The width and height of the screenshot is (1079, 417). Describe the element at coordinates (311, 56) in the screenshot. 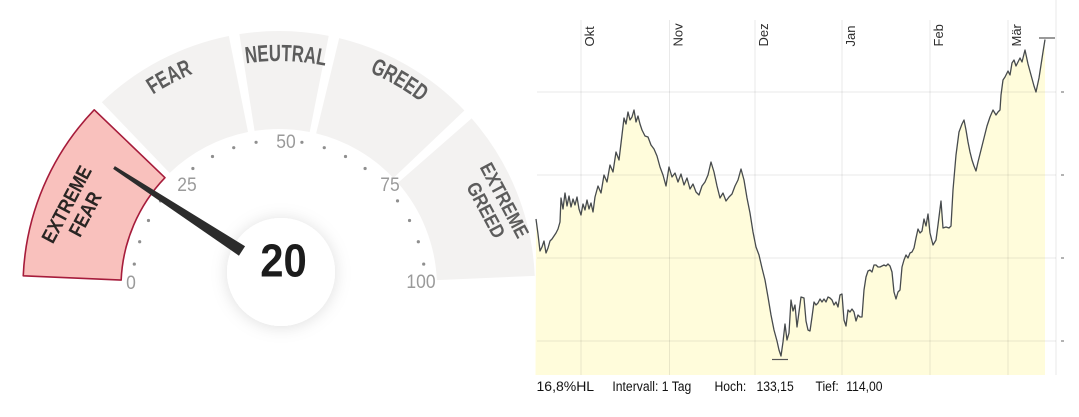

I see `svg-text: A` at that location.